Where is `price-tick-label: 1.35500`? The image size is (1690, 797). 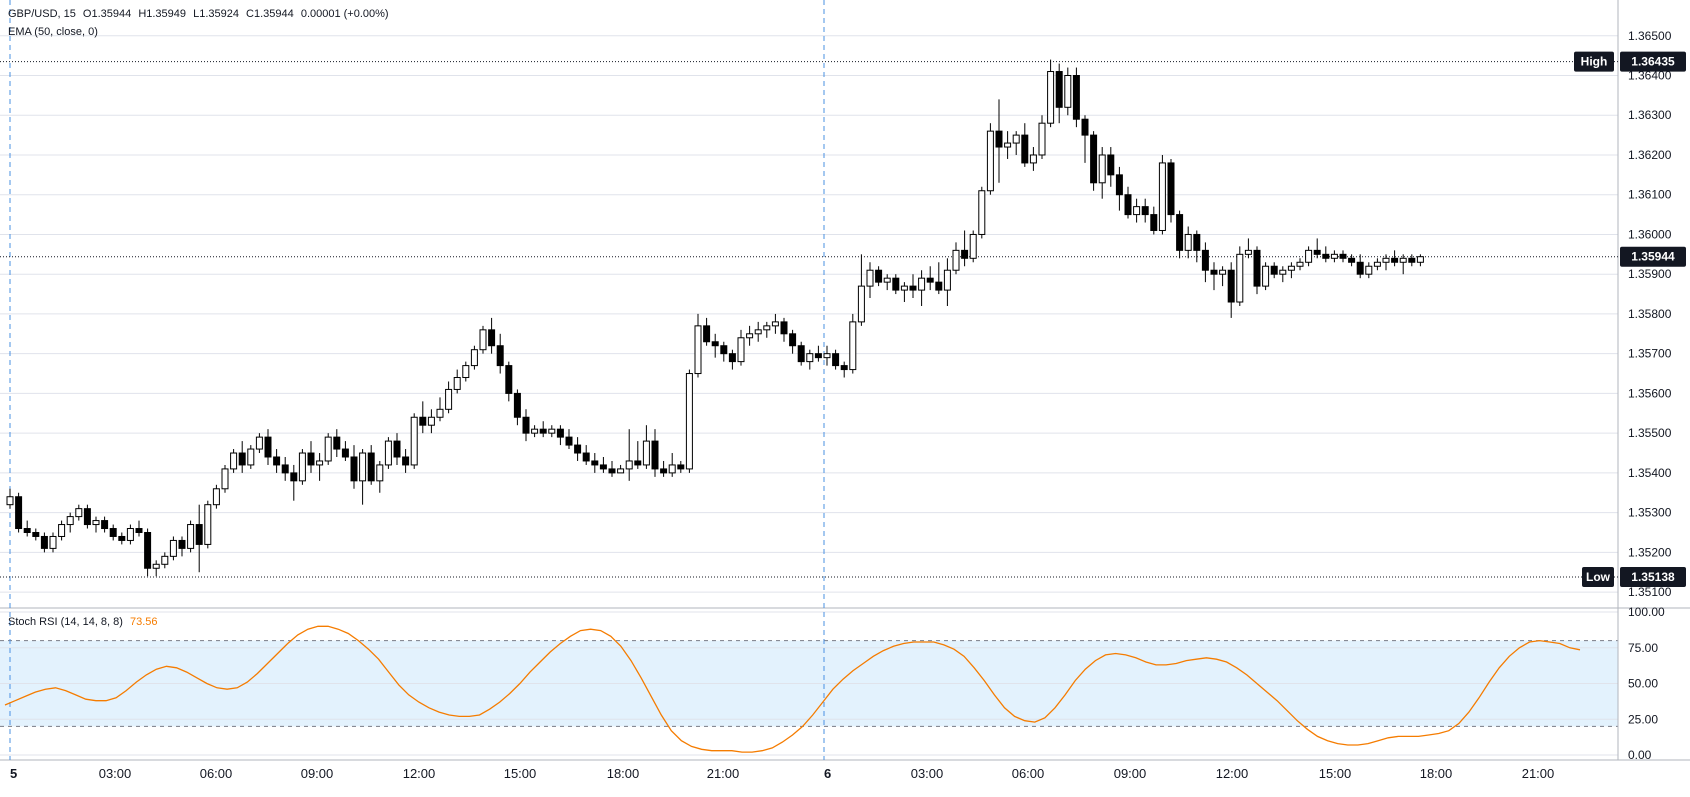 price-tick-label: 1.35500 is located at coordinates (1650, 433).